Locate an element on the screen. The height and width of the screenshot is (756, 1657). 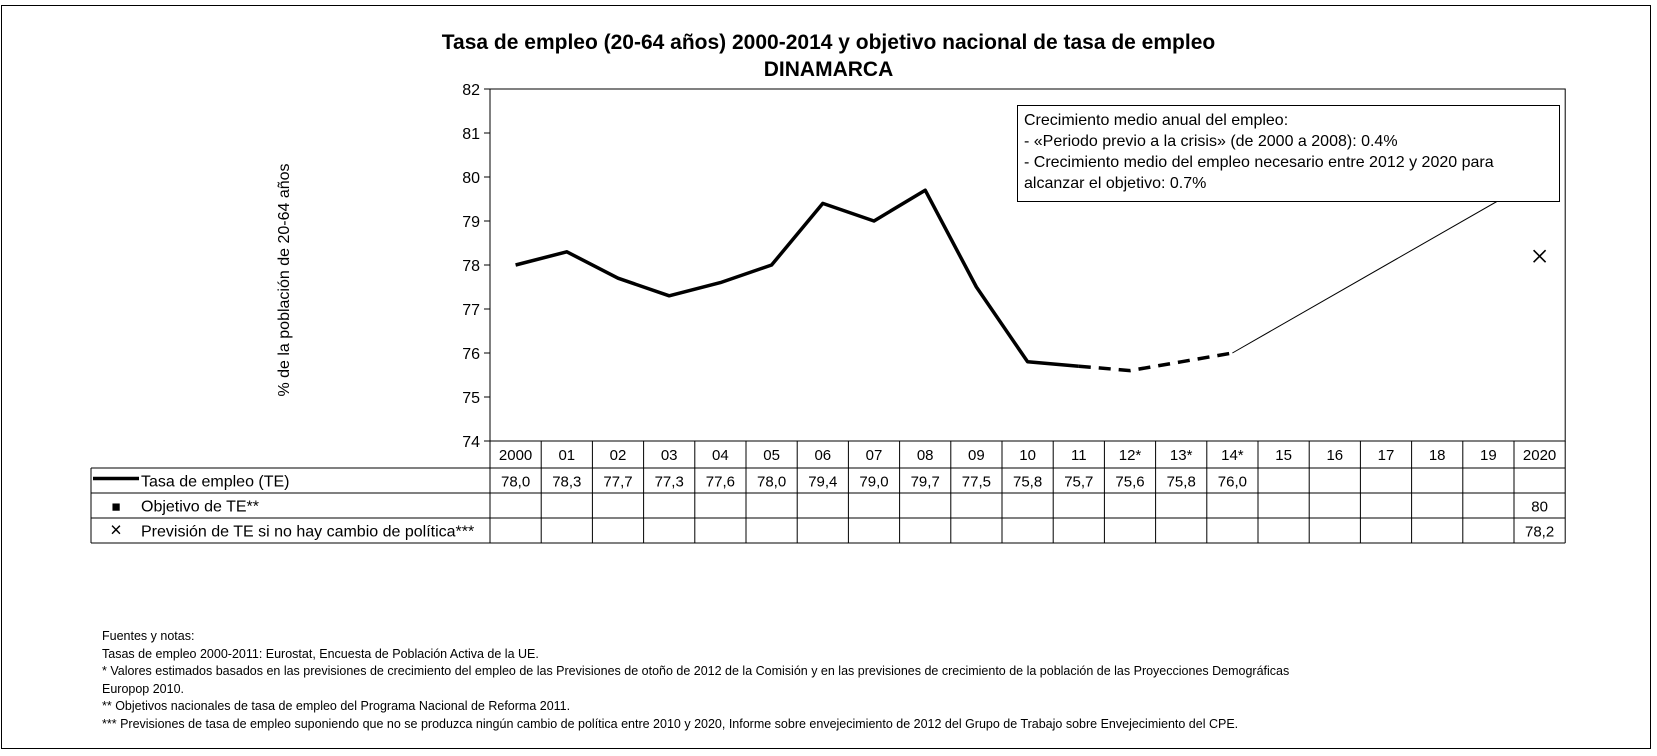
y-tick-label: 76 is located at coordinates (471, 354).